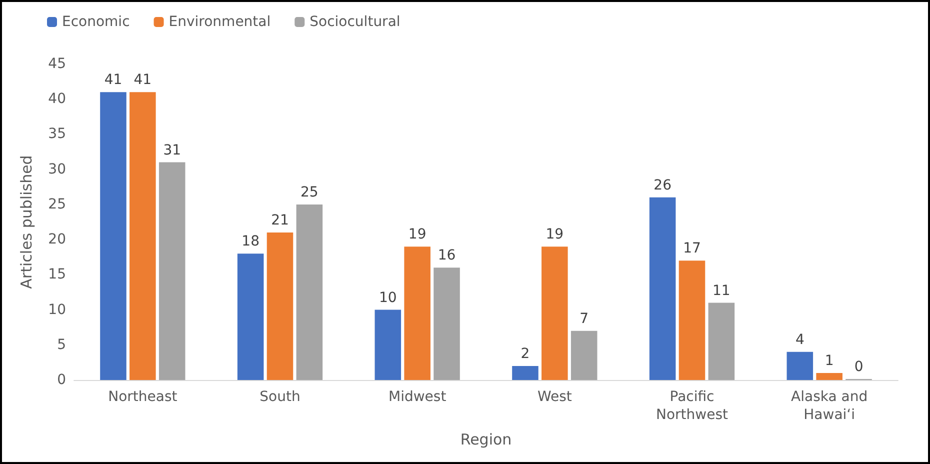 This screenshot has height=464, width=930. Describe the element at coordinates (57, 310) in the screenshot. I see `y-tick-label: 10` at that location.